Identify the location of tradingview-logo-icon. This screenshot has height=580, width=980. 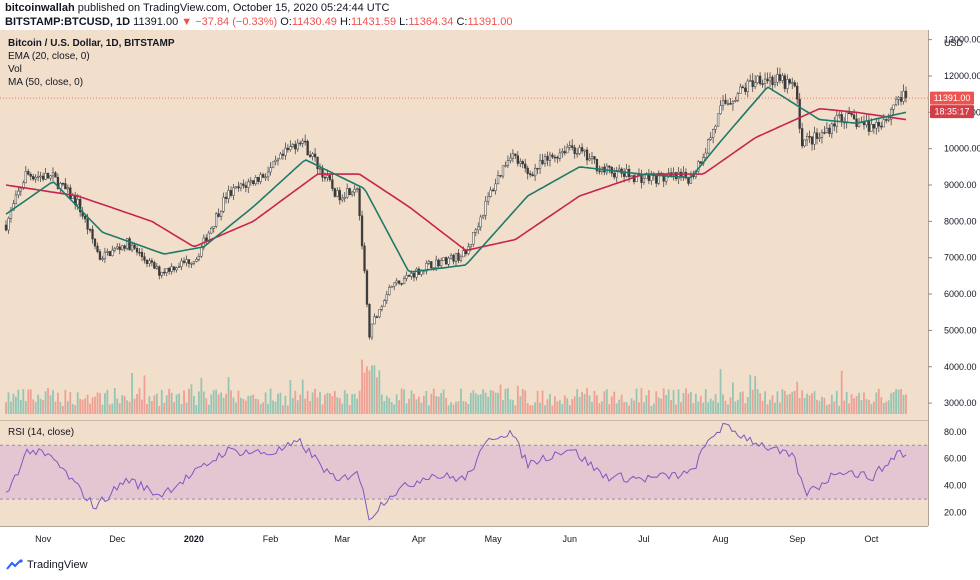
(14, 564).